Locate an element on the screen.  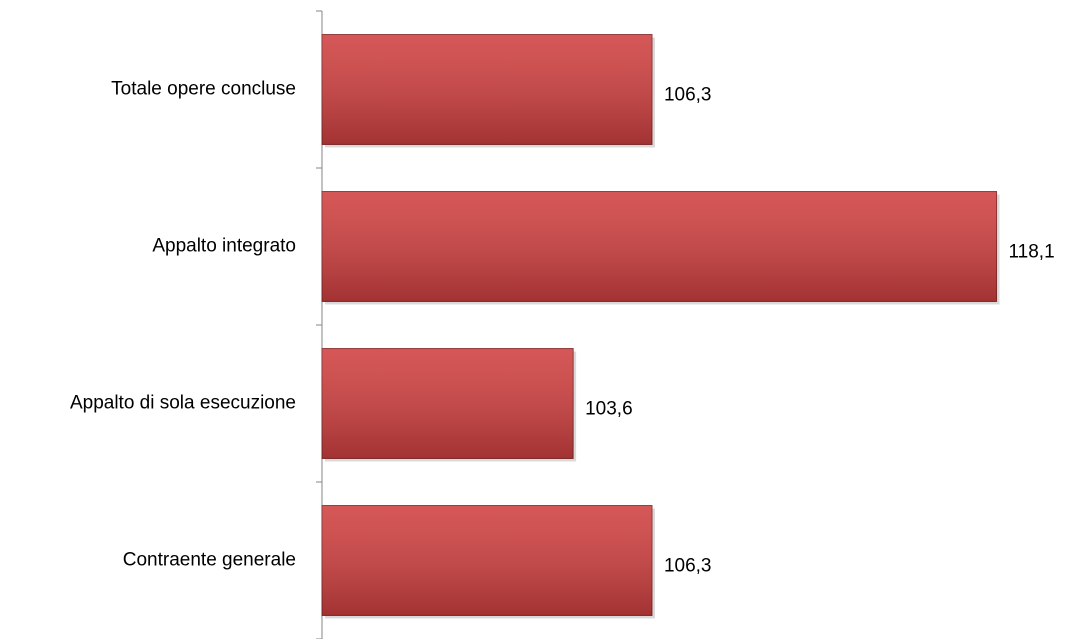
y-tick-label: Totale opere concluse is located at coordinates (203, 89).